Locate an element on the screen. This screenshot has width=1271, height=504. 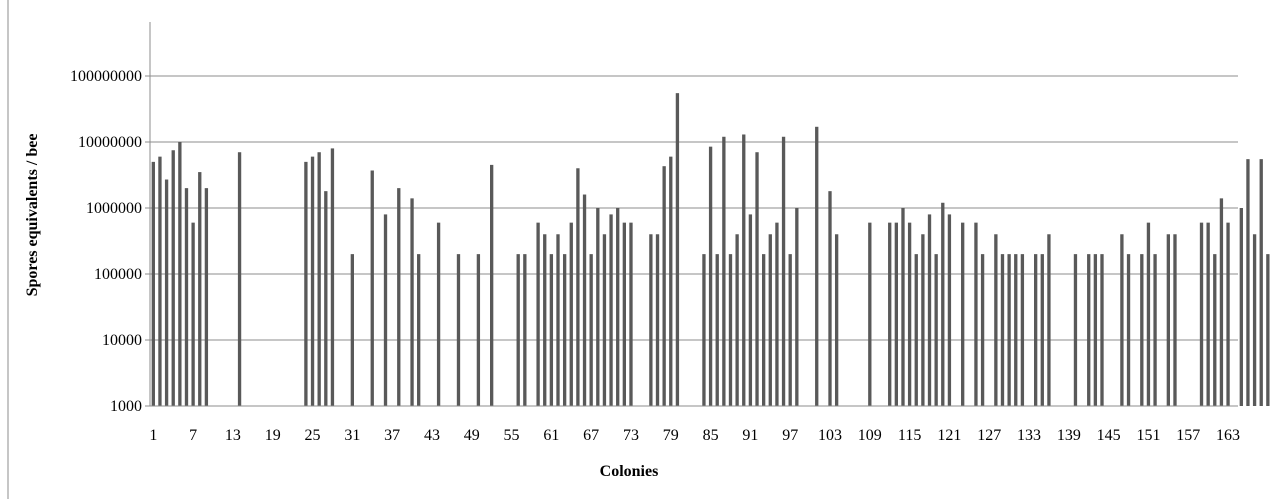
x-tick-label: 139 is located at coordinates (1069, 435).